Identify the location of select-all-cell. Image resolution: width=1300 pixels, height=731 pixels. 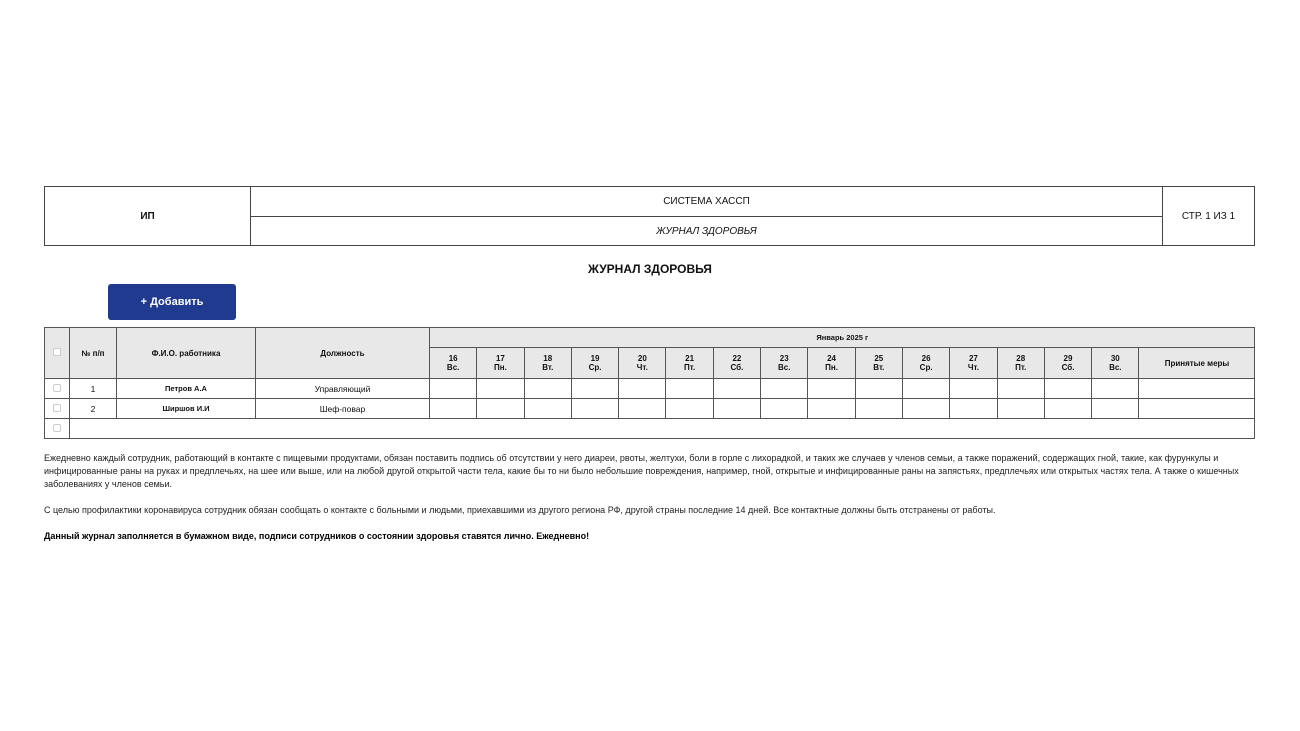
(57, 353).